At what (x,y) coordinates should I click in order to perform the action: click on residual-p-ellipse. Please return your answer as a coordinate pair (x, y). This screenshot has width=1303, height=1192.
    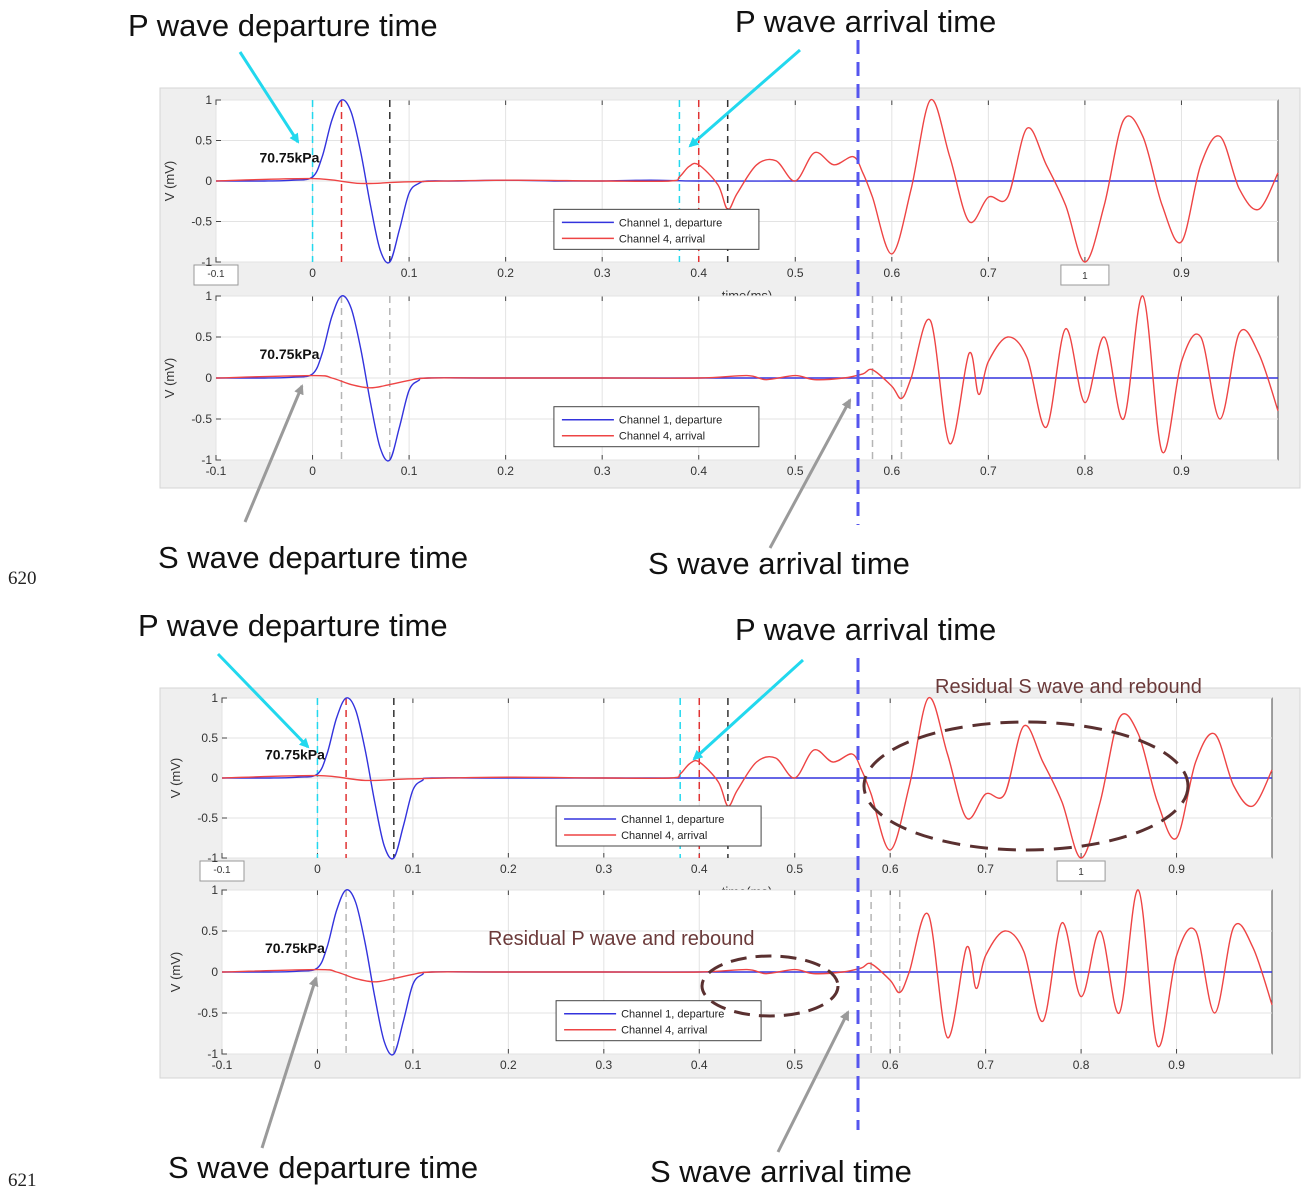
    Looking at the image, I should click on (770, 986).